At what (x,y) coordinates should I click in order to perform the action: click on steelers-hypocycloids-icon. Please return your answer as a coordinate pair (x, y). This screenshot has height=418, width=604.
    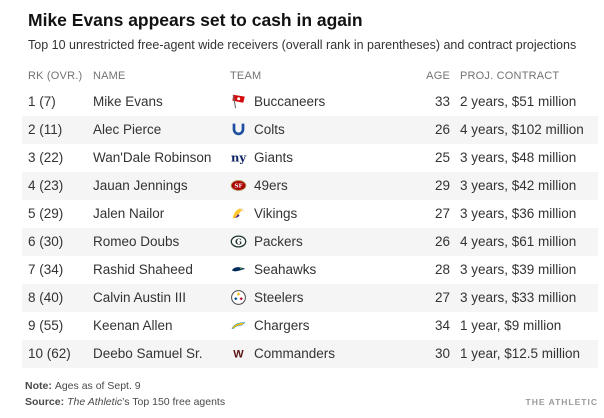
    Looking at the image, I should click on (238, 297).